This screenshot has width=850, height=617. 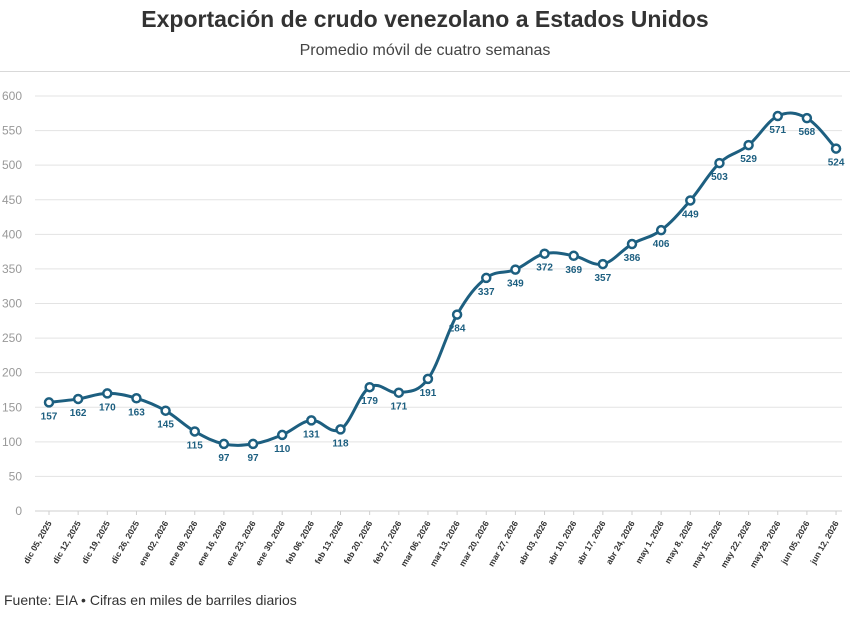 What do you see at coordinates (12, 165) in the screenshot?
I see `y-tick-label: 500` at bounding box center [12, 165].